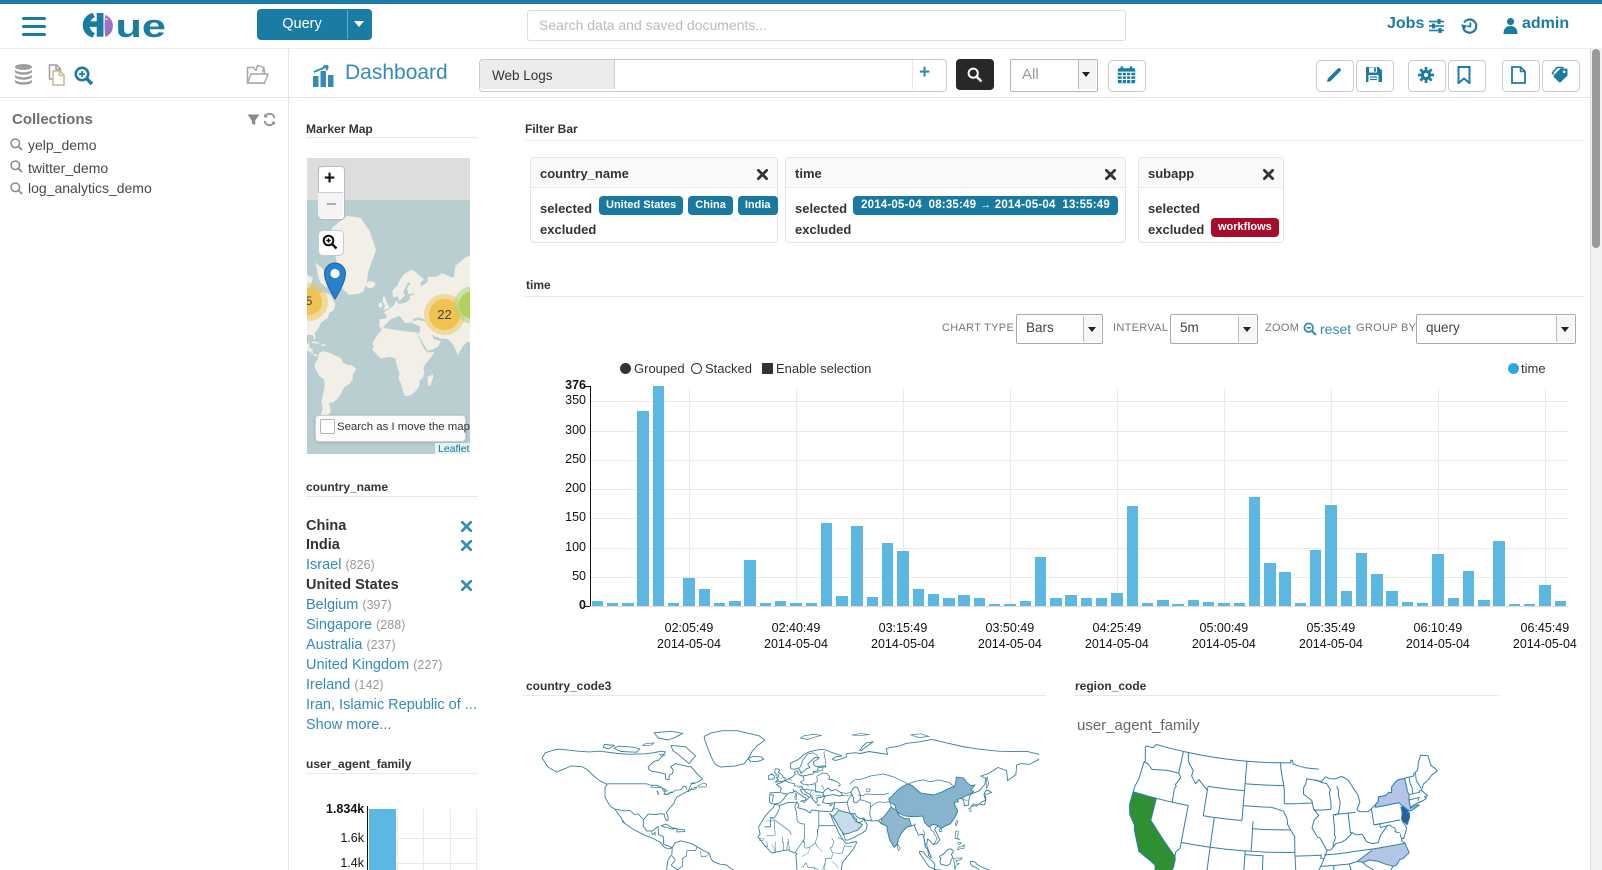 This screenshot has height=870, width=1602. What do you see at coordinates (141, 25) in the screenshot?
I see `svg-text: ue` at bounding box center [141, 25].